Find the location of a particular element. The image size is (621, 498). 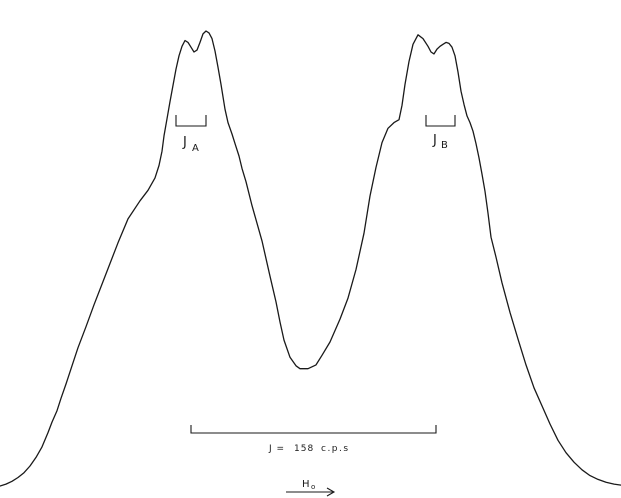

jb-annotation: J B is located at coordinates (440, 133).